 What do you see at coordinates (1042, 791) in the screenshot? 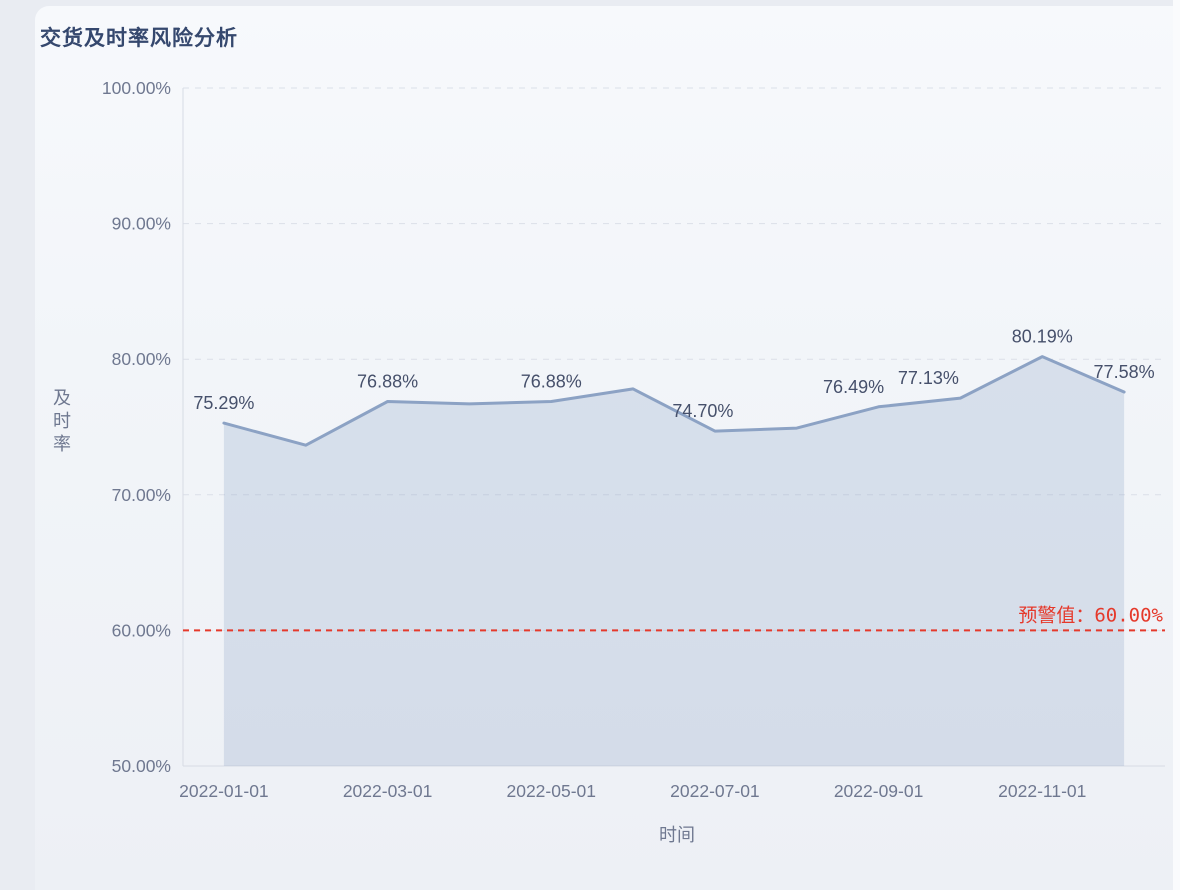
I see `x-tick-label-2022-11-01: 2022-11-01` at bounding box center [1042, 791].